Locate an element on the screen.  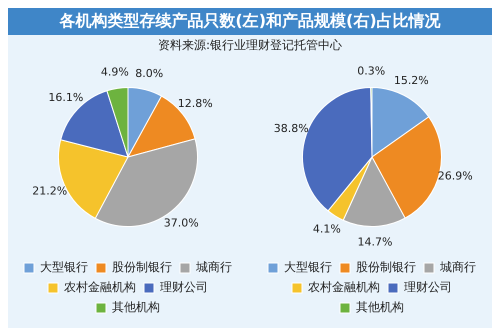
data-label: 14.7% is located at coordinates (374, 241).